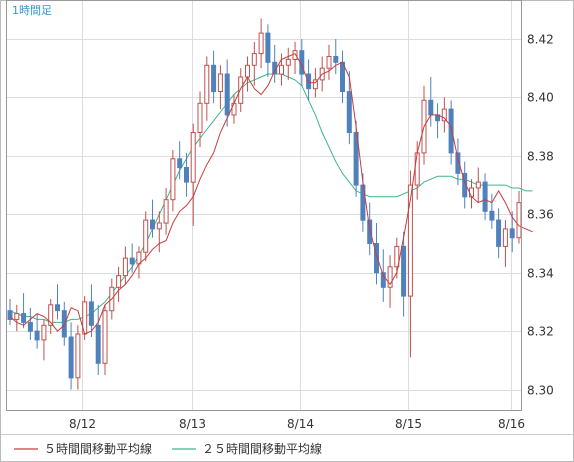 This screenshot has height=462, width=574. What do you see at coordinates (540, 98) in the screenshot?
I see `y-tick-label: 8.40` at bounding box center [540, 98].